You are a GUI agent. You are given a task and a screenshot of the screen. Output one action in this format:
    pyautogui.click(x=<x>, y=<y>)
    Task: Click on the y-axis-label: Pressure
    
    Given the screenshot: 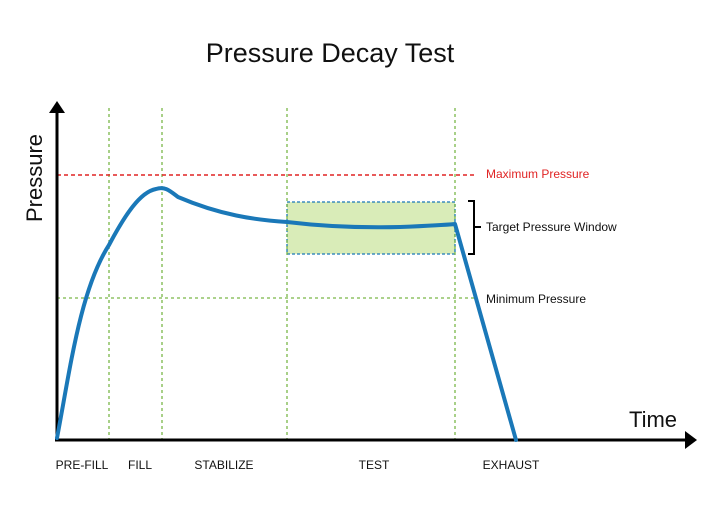 What is the action you would take?
    pyautogui.click(x=34, y=178)
    